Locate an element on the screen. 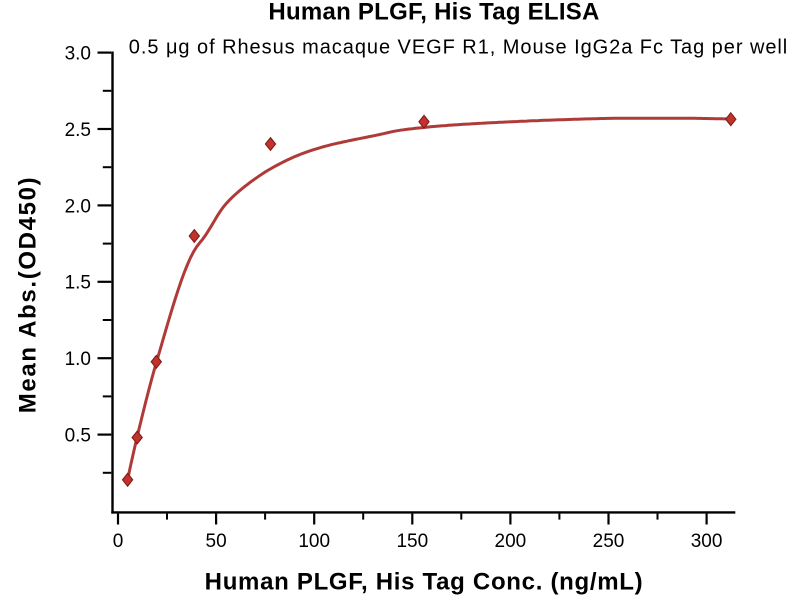 The height and width of the screenshot is (600, 800). svg-text: Mean Abs.(OD450) is located at coordinates (28, 295).